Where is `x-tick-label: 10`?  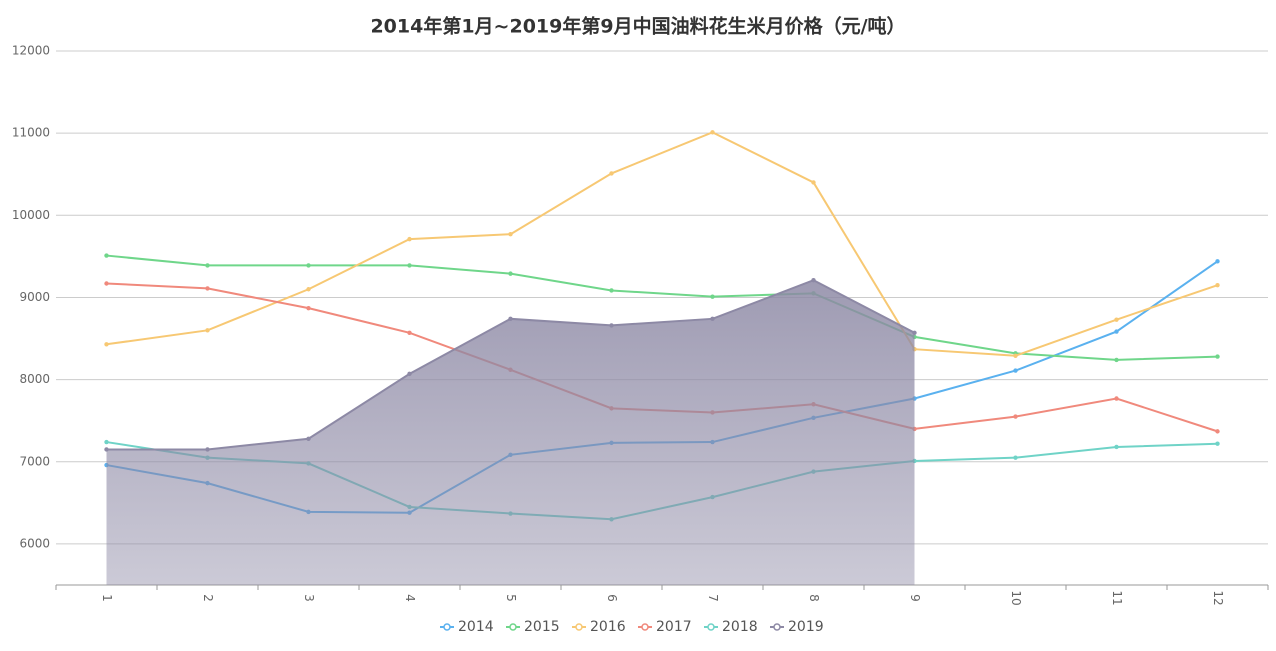 x-tick-label: 10 is located at coordinates (1016, 597).